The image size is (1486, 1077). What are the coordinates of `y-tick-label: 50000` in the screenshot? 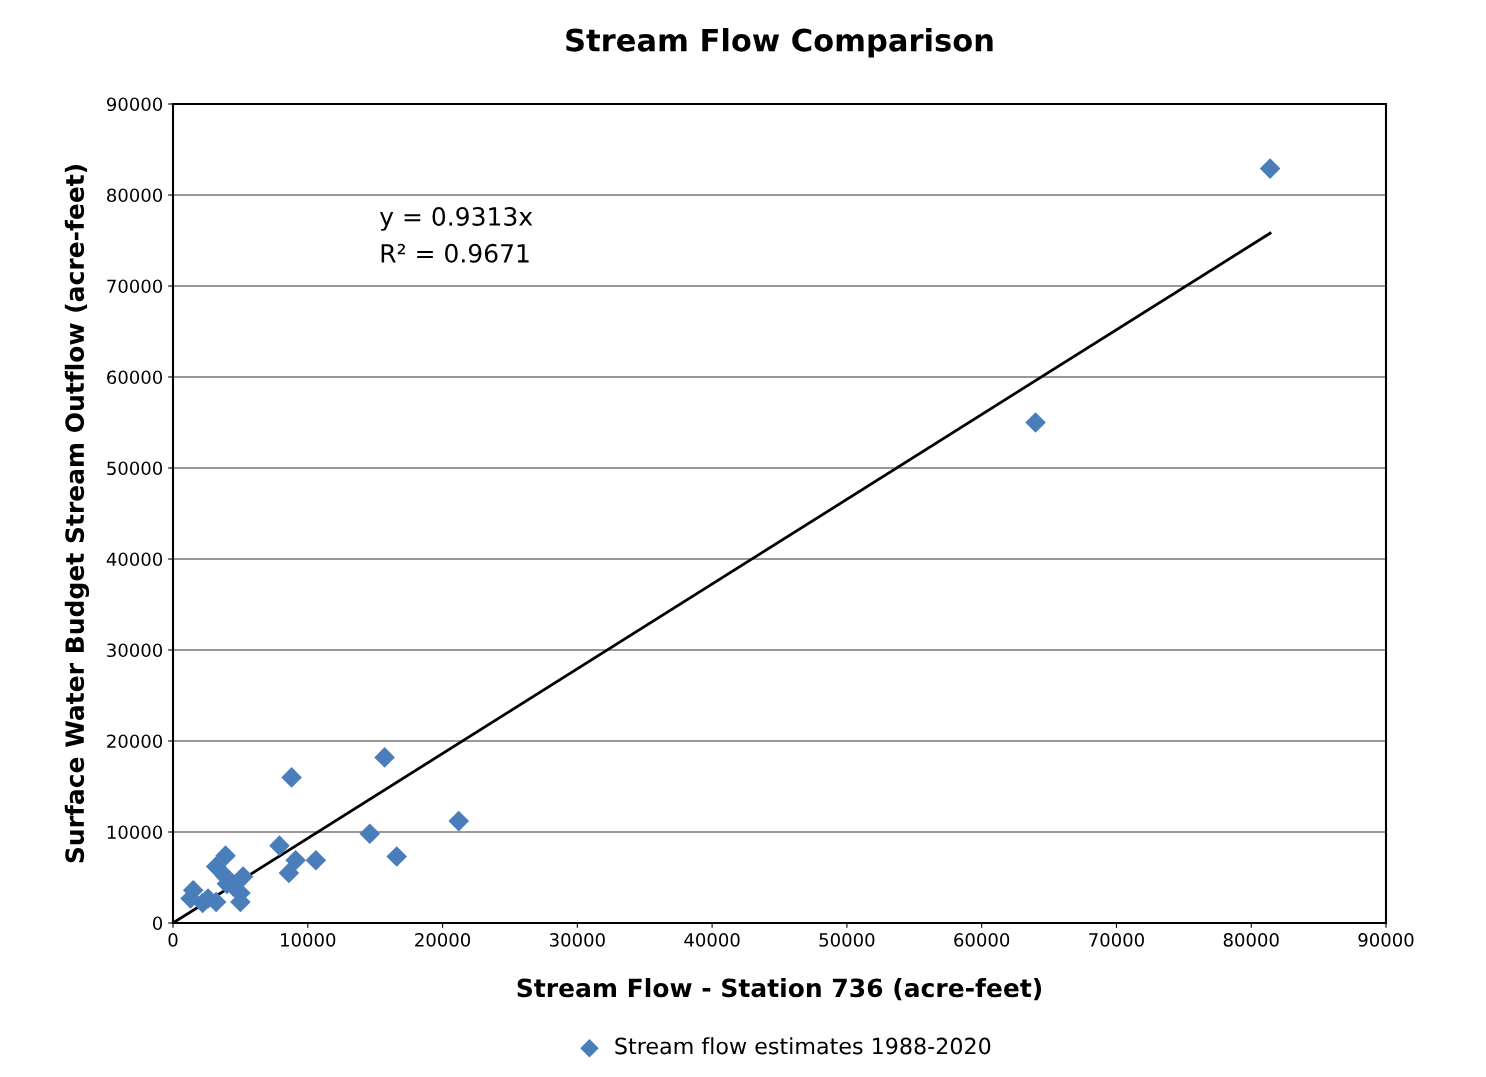 It's located at (135, 468).